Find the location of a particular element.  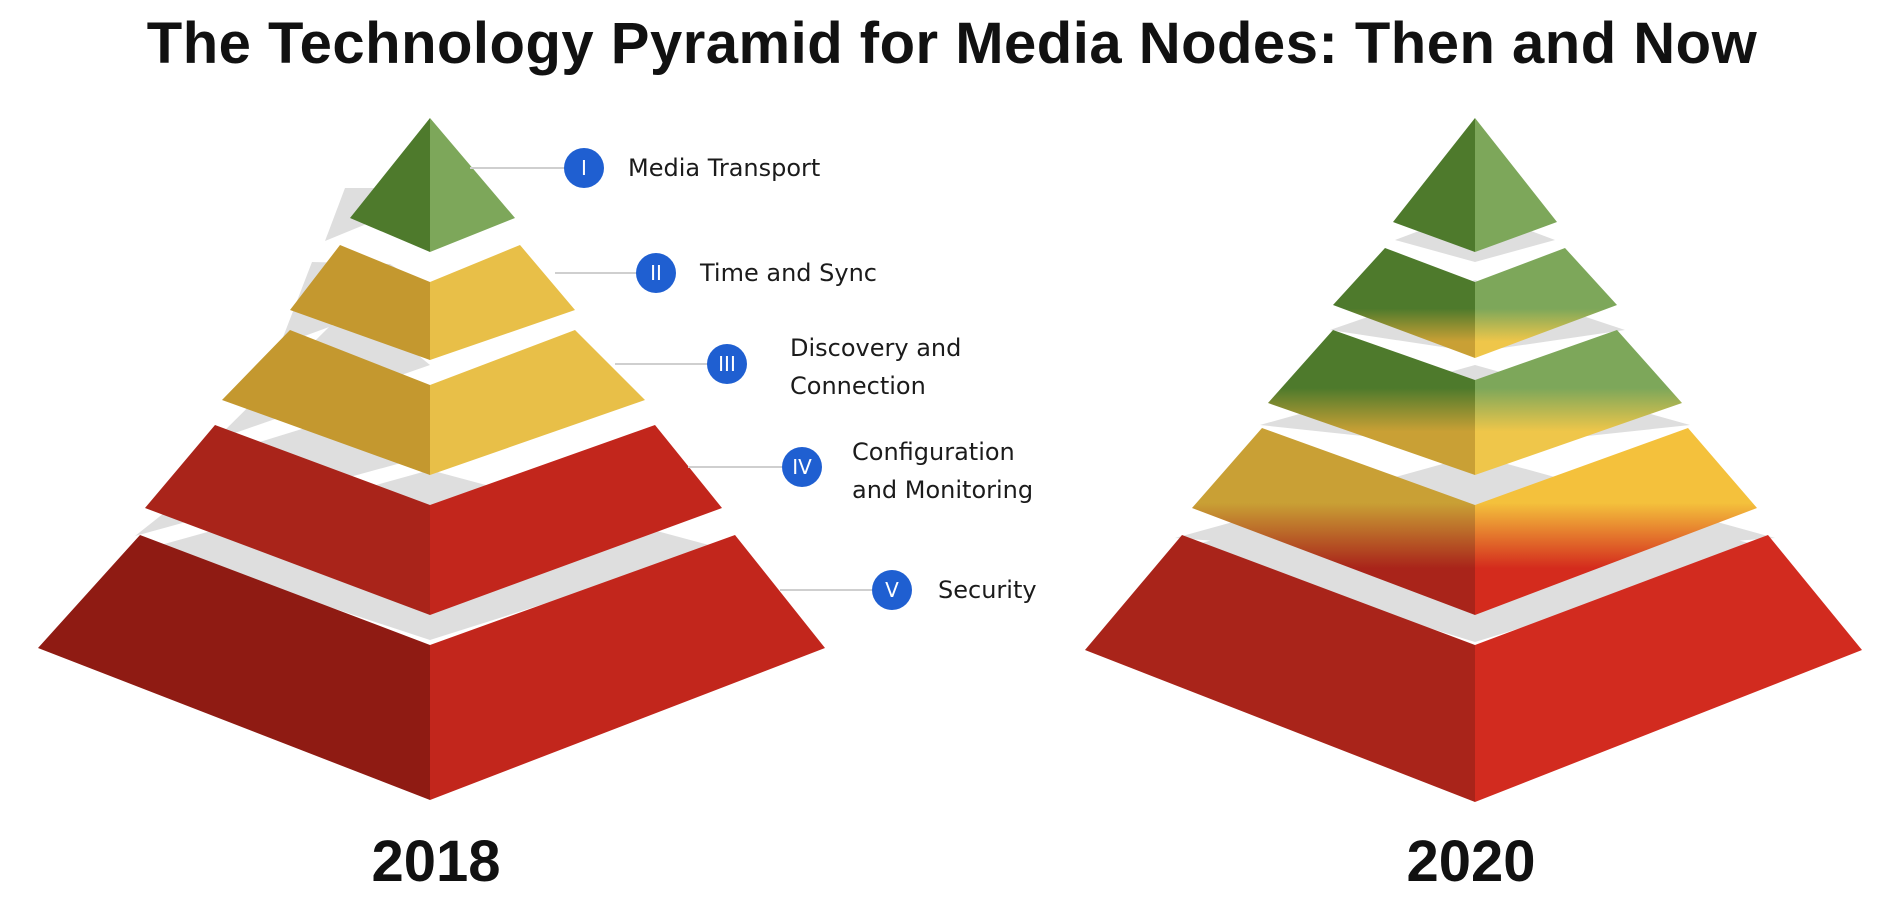

layer-badge-numeral: III is located at coordinates (727, 364).